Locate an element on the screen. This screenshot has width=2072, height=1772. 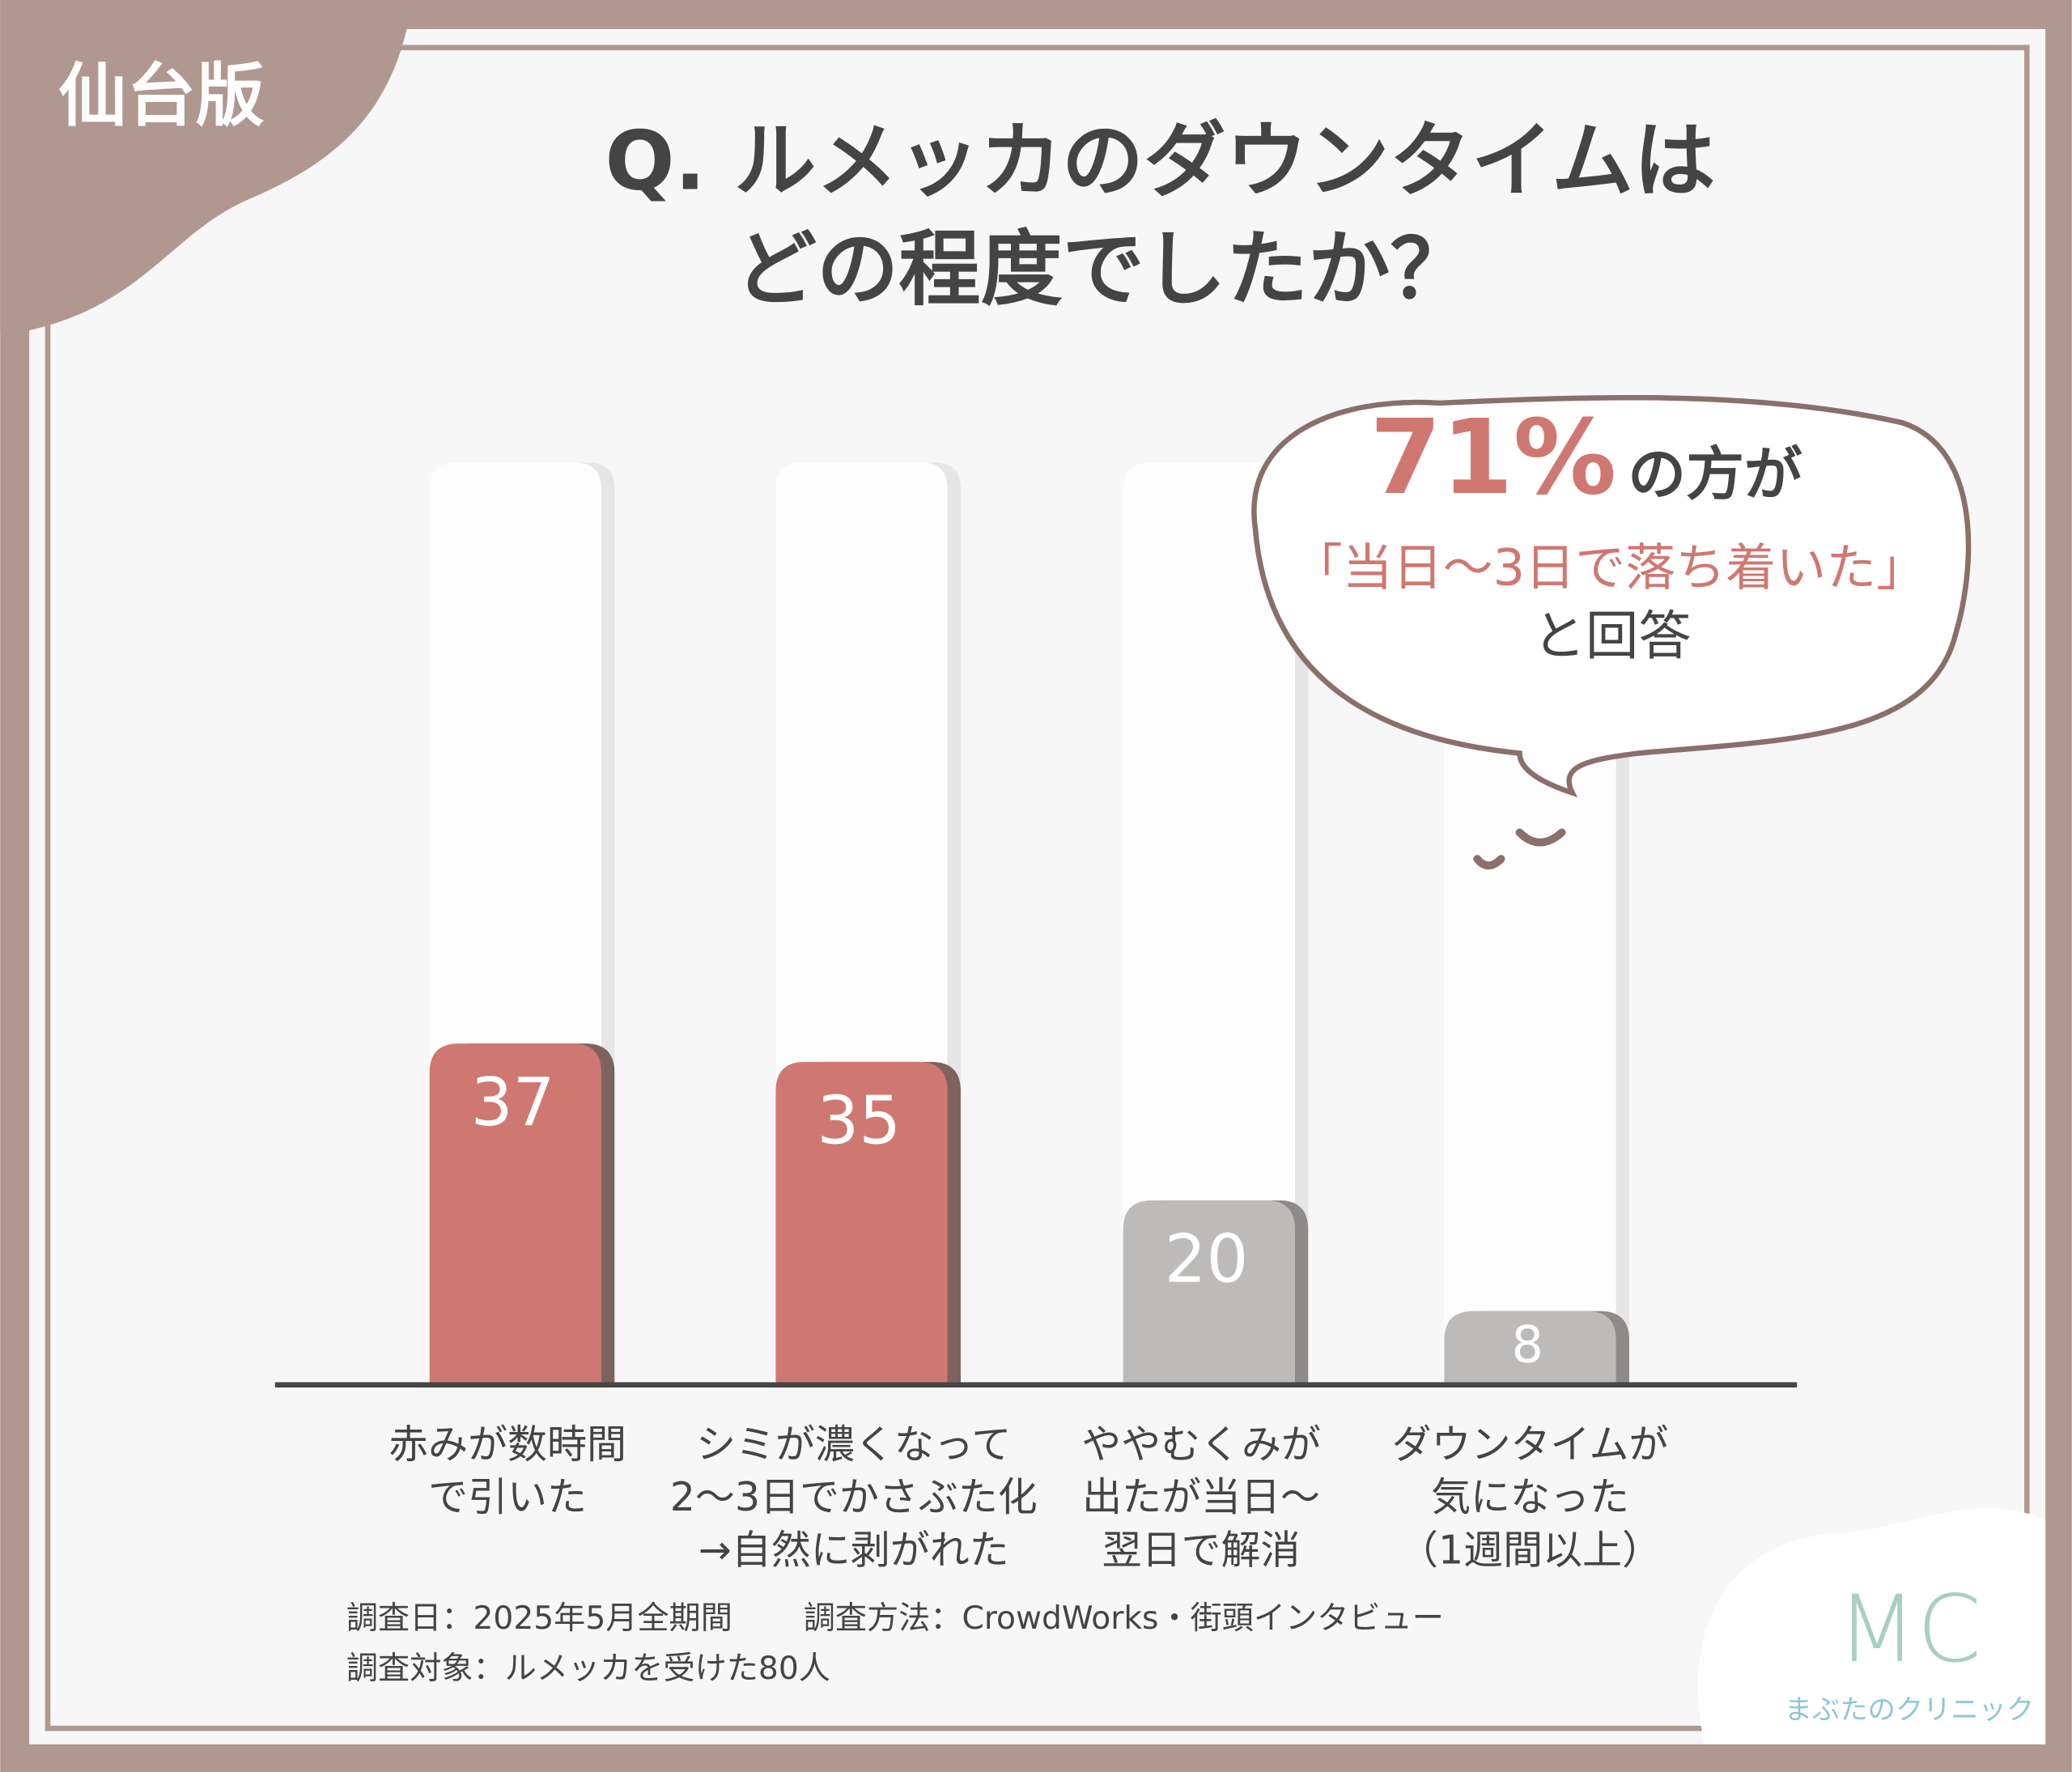
x-tick-label: 翌日で解消 is located at coordinates (1201, 1551).